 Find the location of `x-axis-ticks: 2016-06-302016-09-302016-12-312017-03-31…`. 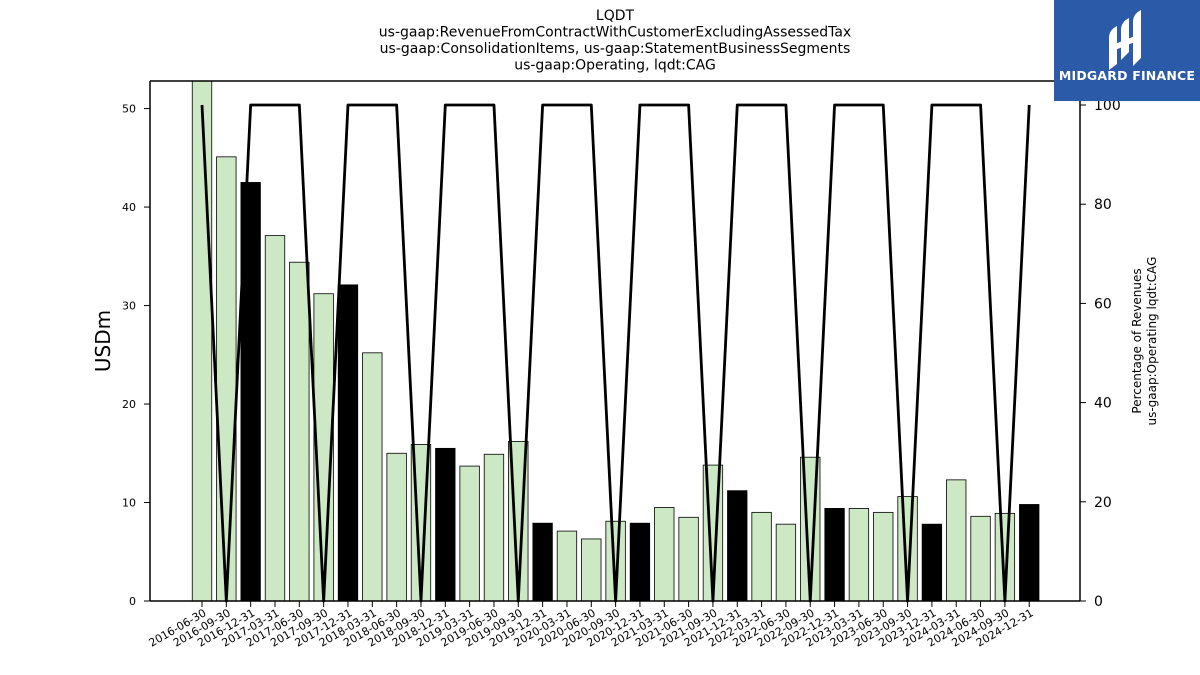

x-axis-ticks: 2016-06-302016-09-302016-12-312017-03-31… is located at coordinates (591, 625).